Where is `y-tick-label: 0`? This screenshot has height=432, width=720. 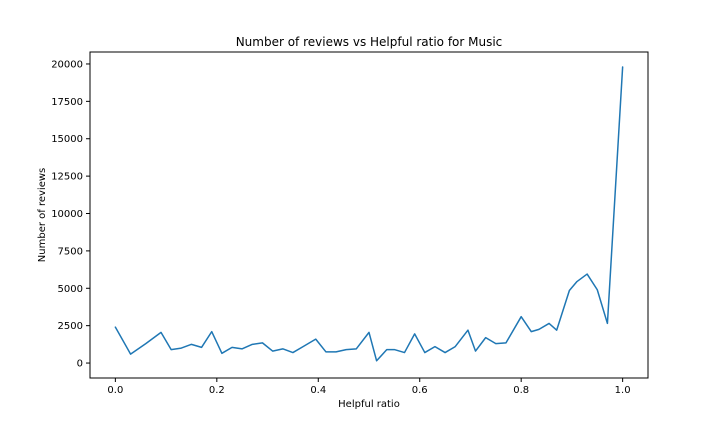
y-tick-label: 0 is located at coordinates (80, 364).